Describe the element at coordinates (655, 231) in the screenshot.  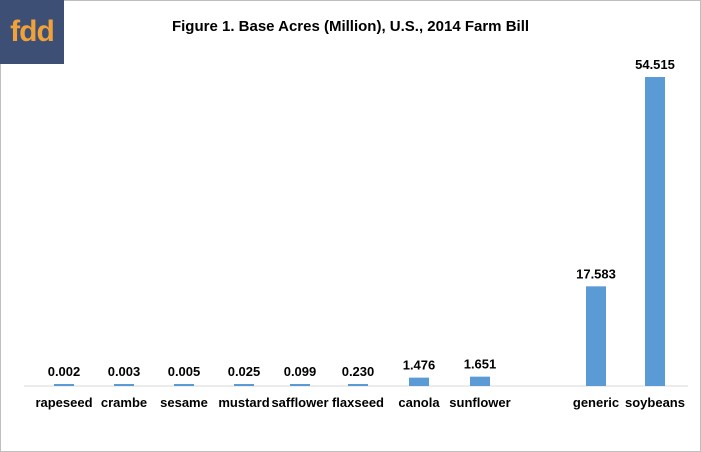
I see `bar-soybeans` at that location.